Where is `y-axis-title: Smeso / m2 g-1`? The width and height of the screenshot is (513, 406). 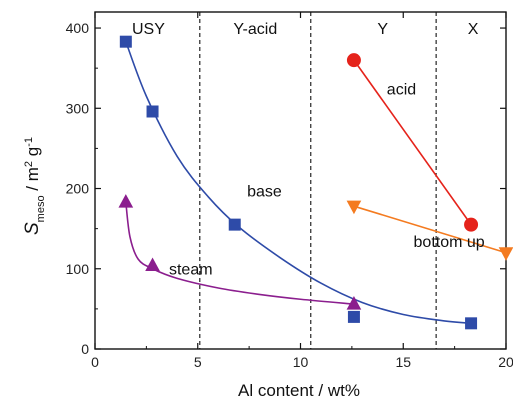 y-axis-title: Smeso / m2 g-1 is located at coordinates (34, 186).